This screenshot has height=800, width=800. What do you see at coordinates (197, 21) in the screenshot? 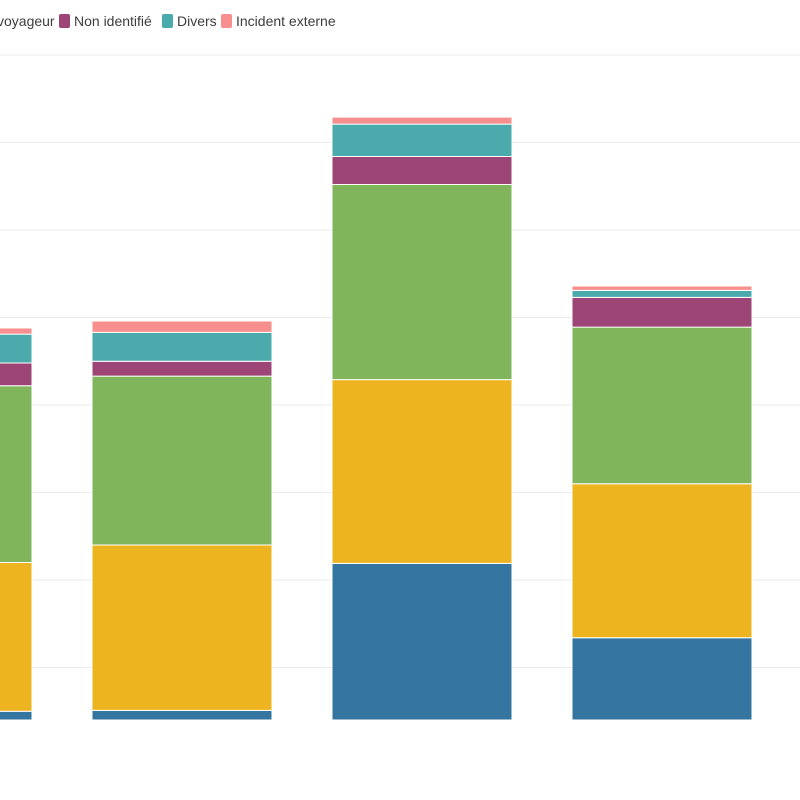
I see `legend-label-divers: Divers` at bounding box center [197, 21].